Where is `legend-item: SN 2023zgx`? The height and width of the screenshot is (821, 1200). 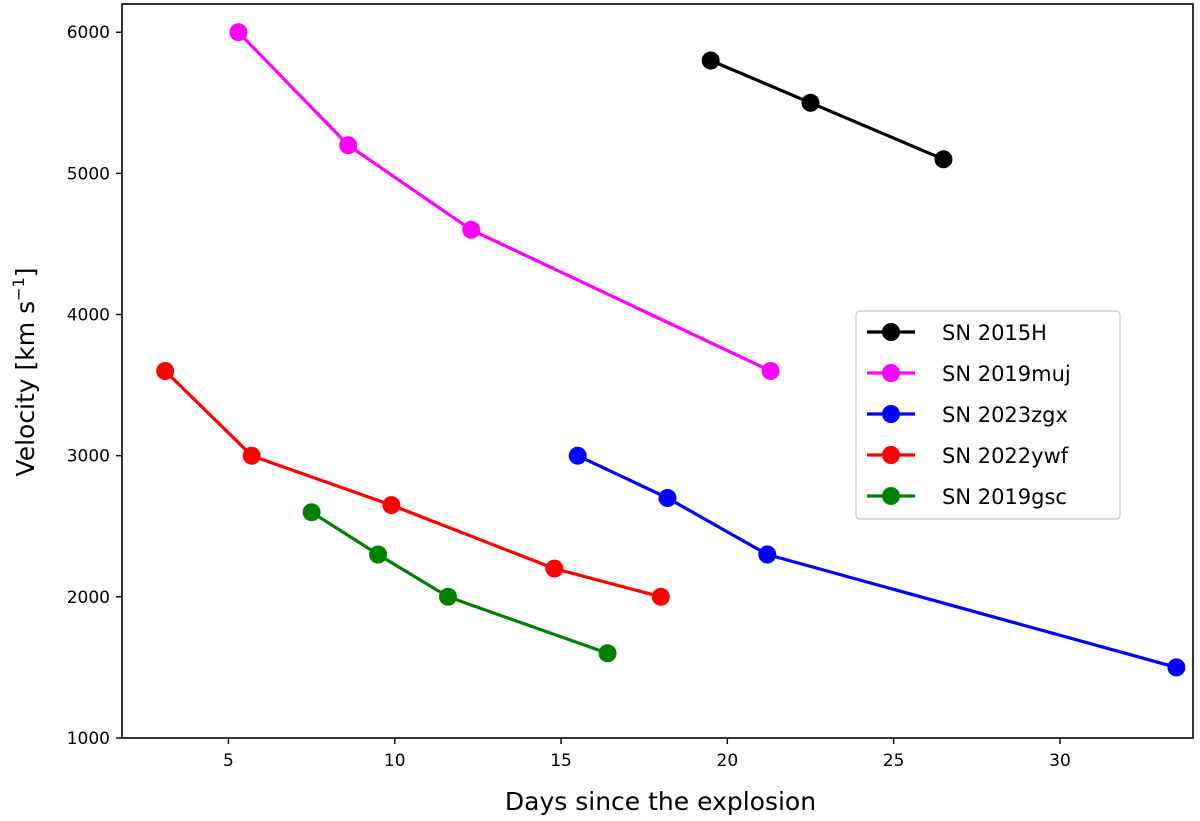
legend-item: SN 2023zgx is located at coordinates (967, 415).